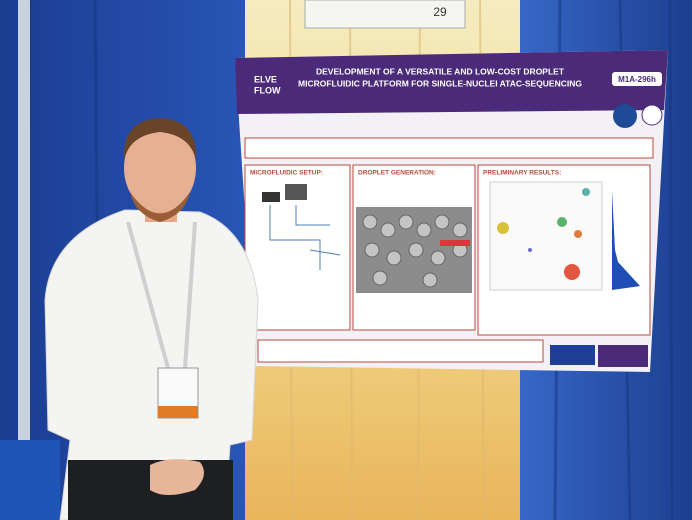  What do you see at coordinates (572, 355) in the screenshot?
I see `funding-logo` at bounding box center [572, 355].